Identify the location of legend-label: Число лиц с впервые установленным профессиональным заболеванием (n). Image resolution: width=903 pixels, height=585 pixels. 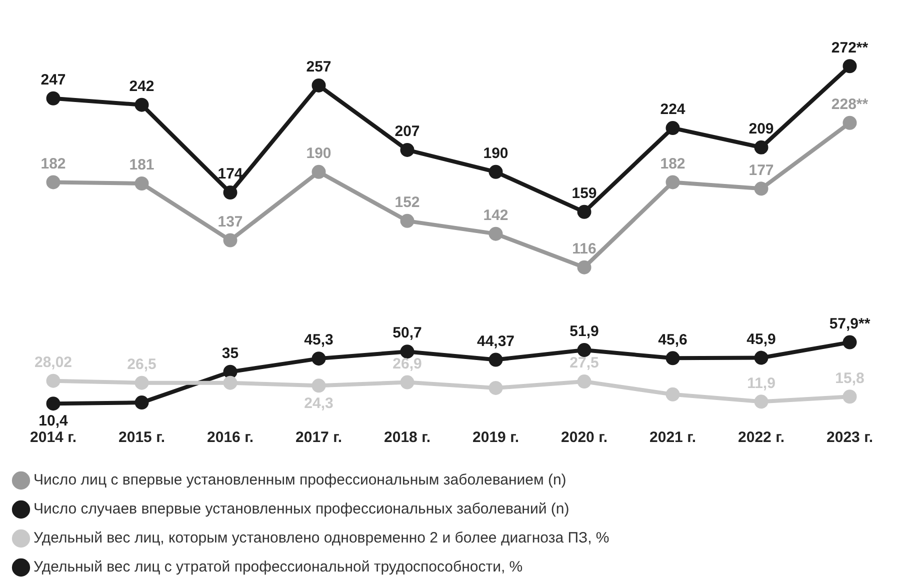
(300, 480).